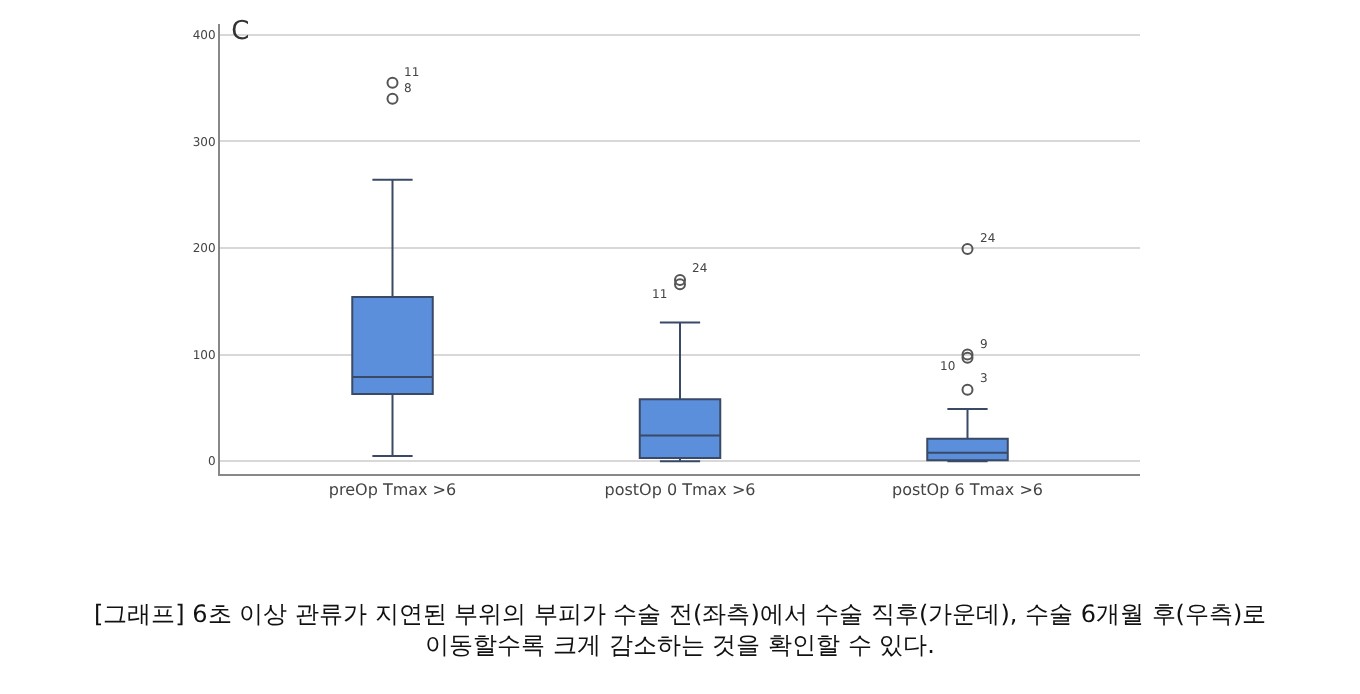 This screenshot has width=1360, height=694. What do you see at coordinates (240, 32) in the screenshot?
I see `chart-title: C` at bounding box center [240, 32].